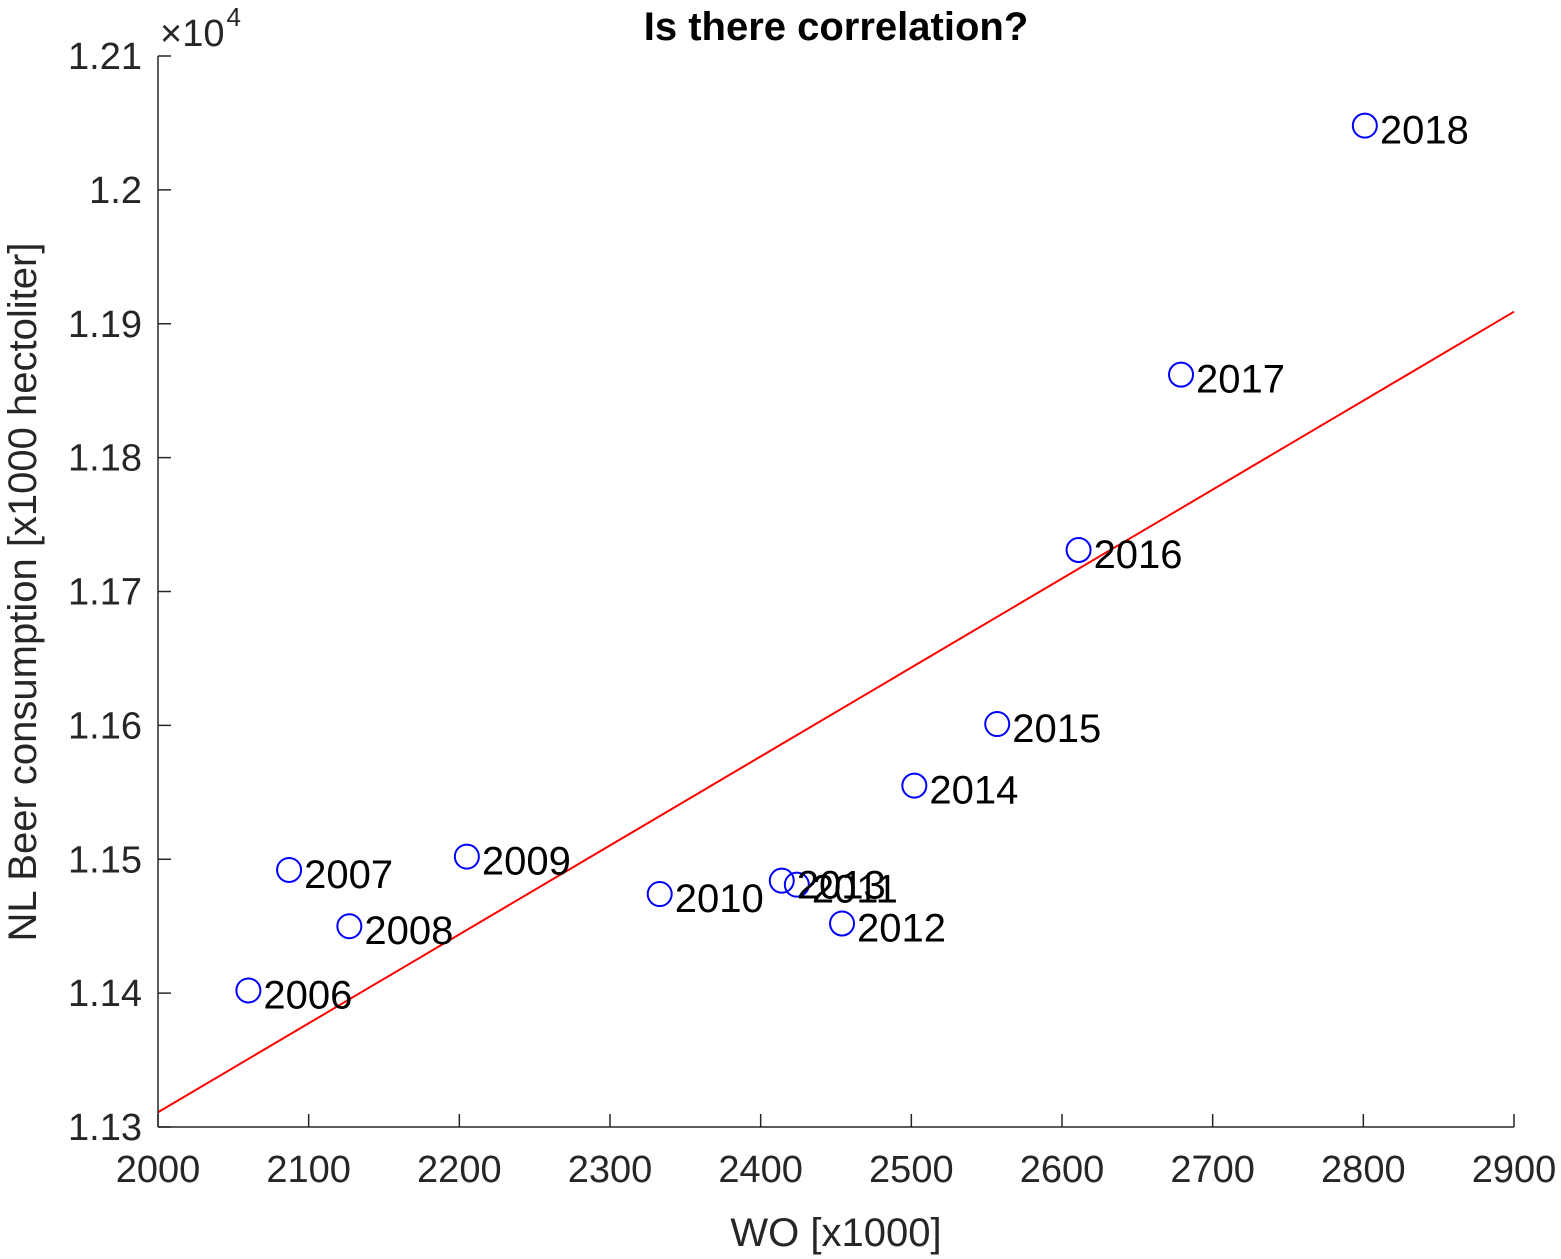  Describe the element at coordinates (1056, 729) in the screenshot. I see `point-label: 2015` at that location.